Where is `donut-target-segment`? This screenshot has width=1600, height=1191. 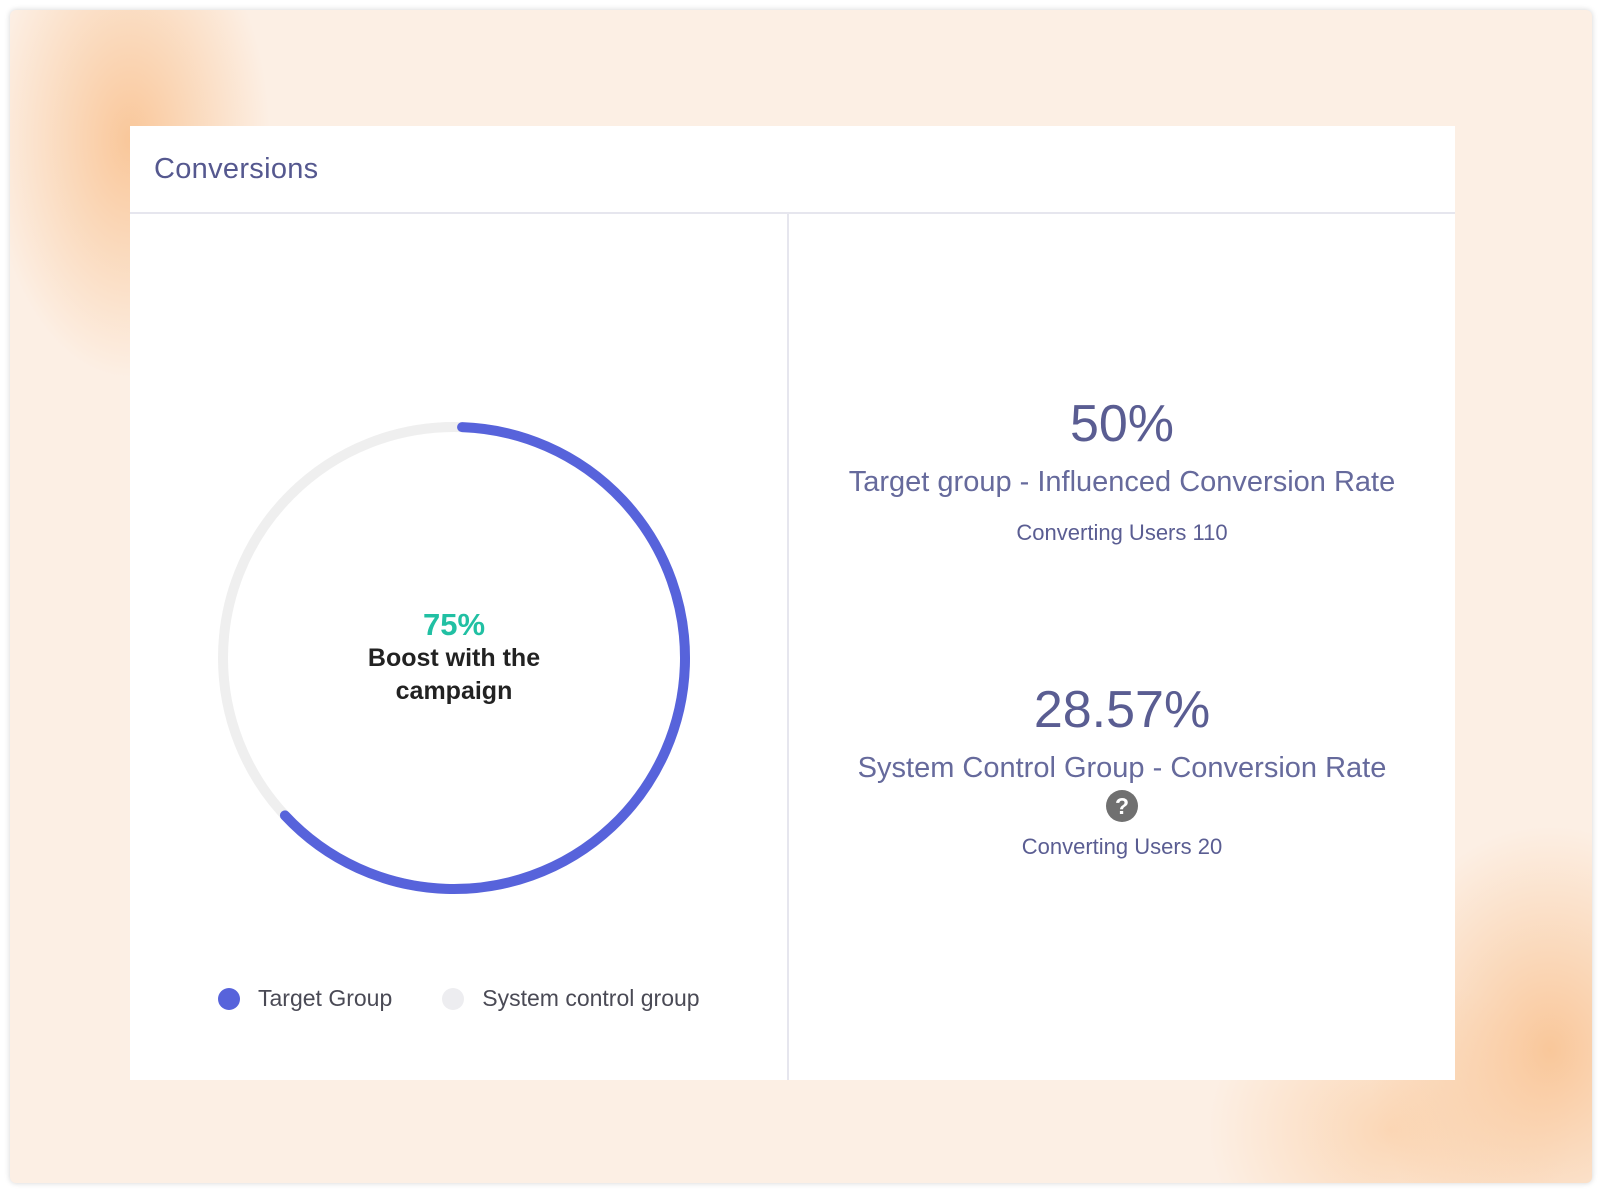
donut-target-segment is located at coordinates (453, 658).